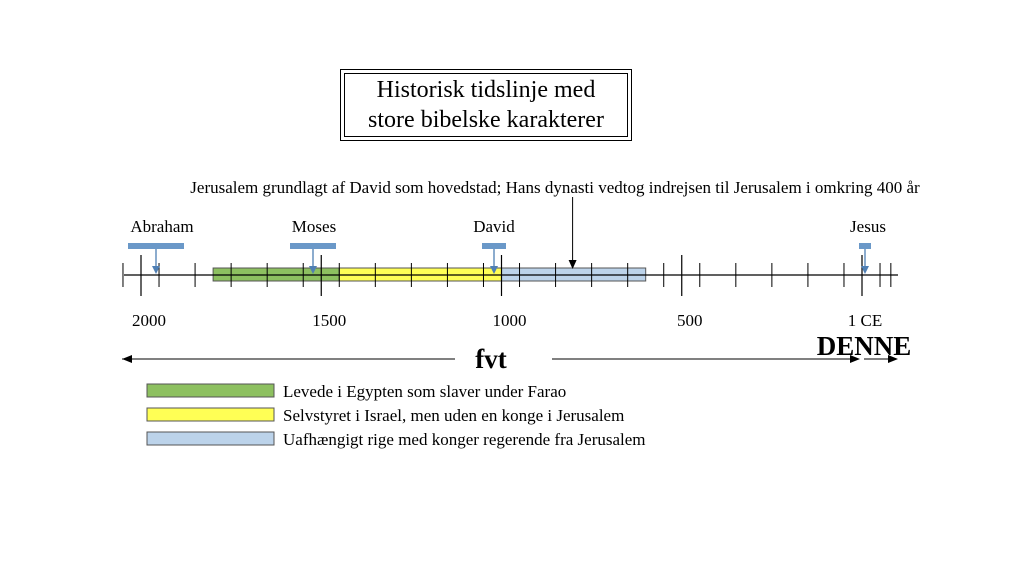 The image size is (1024, 574). I want to click on person-label: Abraham, so click(161, 226).